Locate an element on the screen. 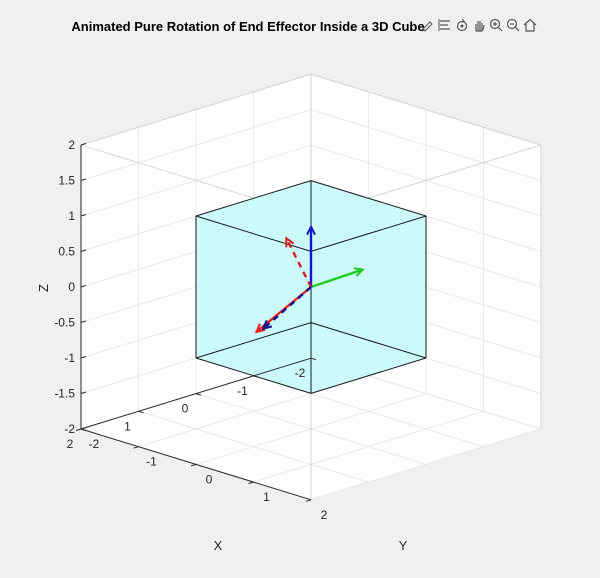 The width and height of the screenshot is (600, 578). previous-x-arrow is located at coordinates (299, 262).